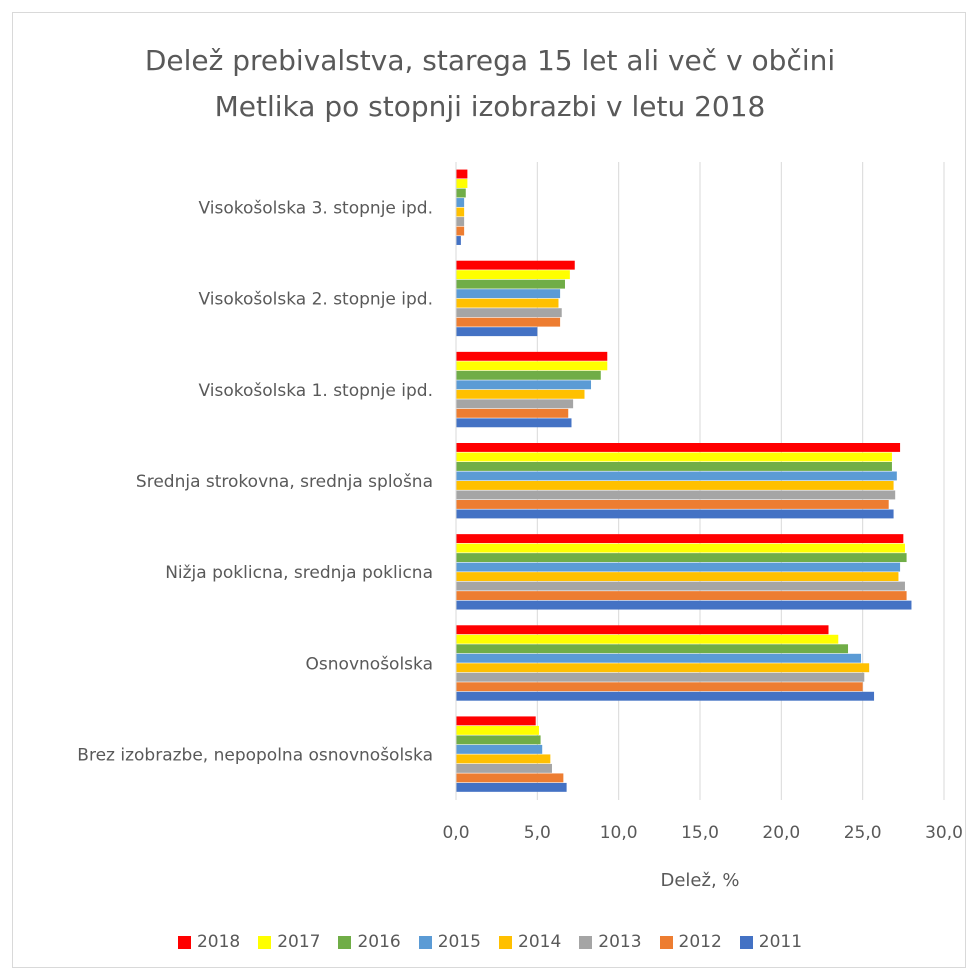 This screenshot has height=980, width=980. Describe the element at coordinates (540, 942) in the screenshot. I see `legend-label: 2014` at that location.